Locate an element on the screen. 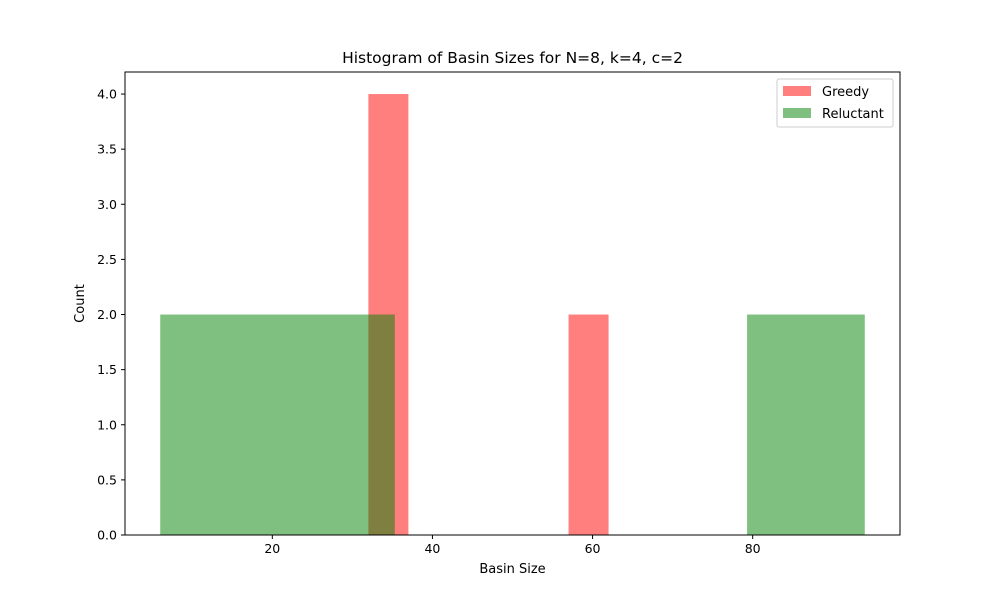  legend-swatch-greedy is located at coordinates (797, 91).